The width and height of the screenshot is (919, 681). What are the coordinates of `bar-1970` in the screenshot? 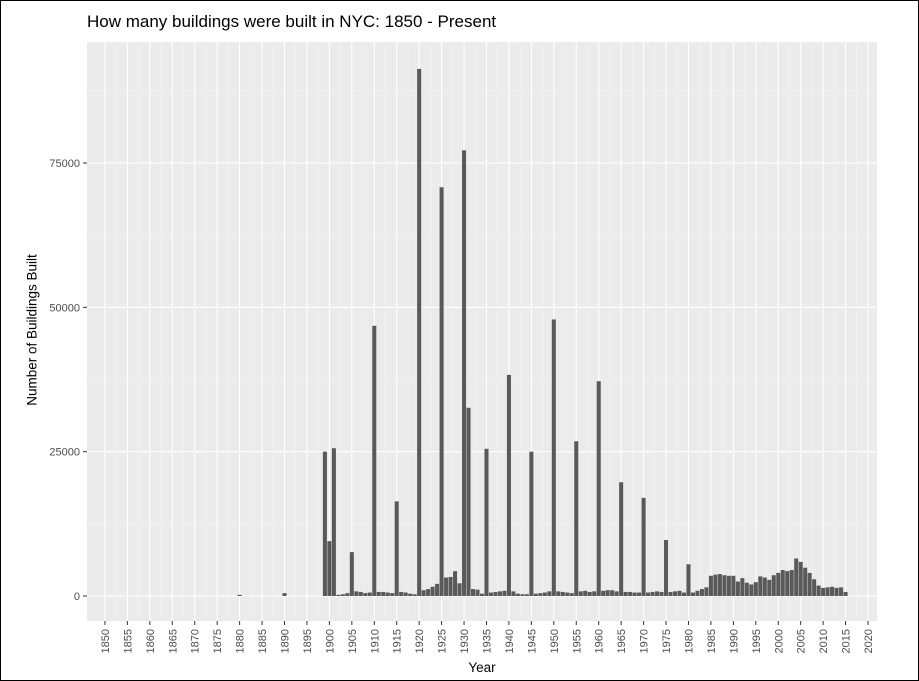 It's located at (643, 546).